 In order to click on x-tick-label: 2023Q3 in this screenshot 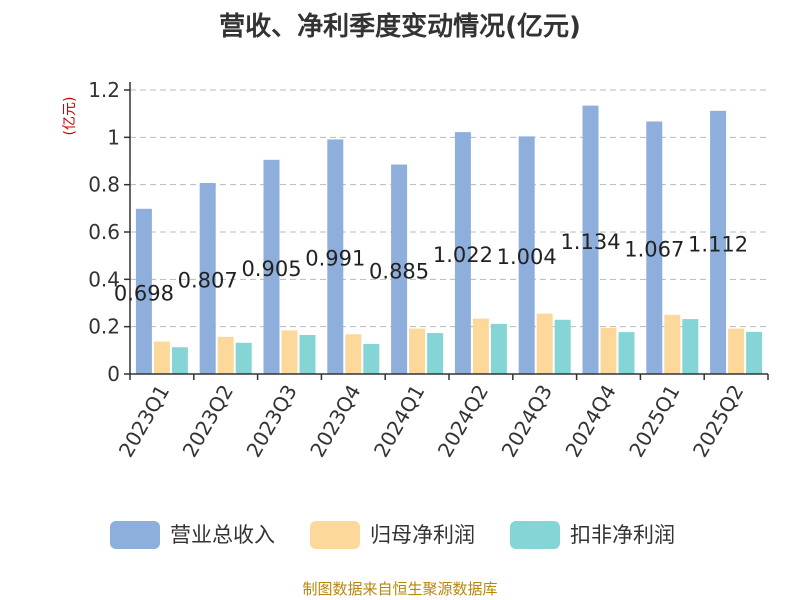, I will do `click(271, 421)`.